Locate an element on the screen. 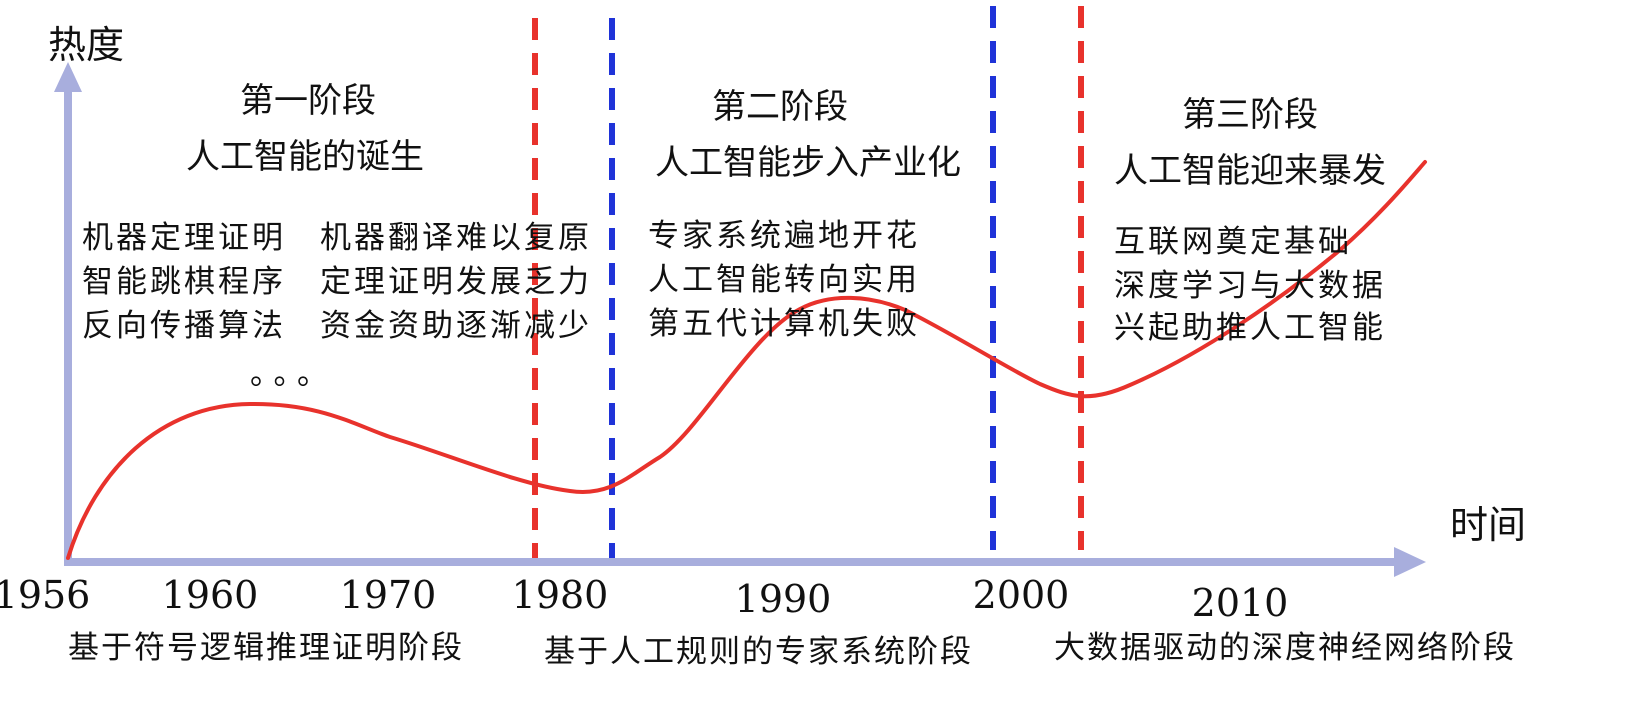 The width and height of the screenshot is (1648, 718). year-label-2000: 2000 is located at coordinates (1021, 595).